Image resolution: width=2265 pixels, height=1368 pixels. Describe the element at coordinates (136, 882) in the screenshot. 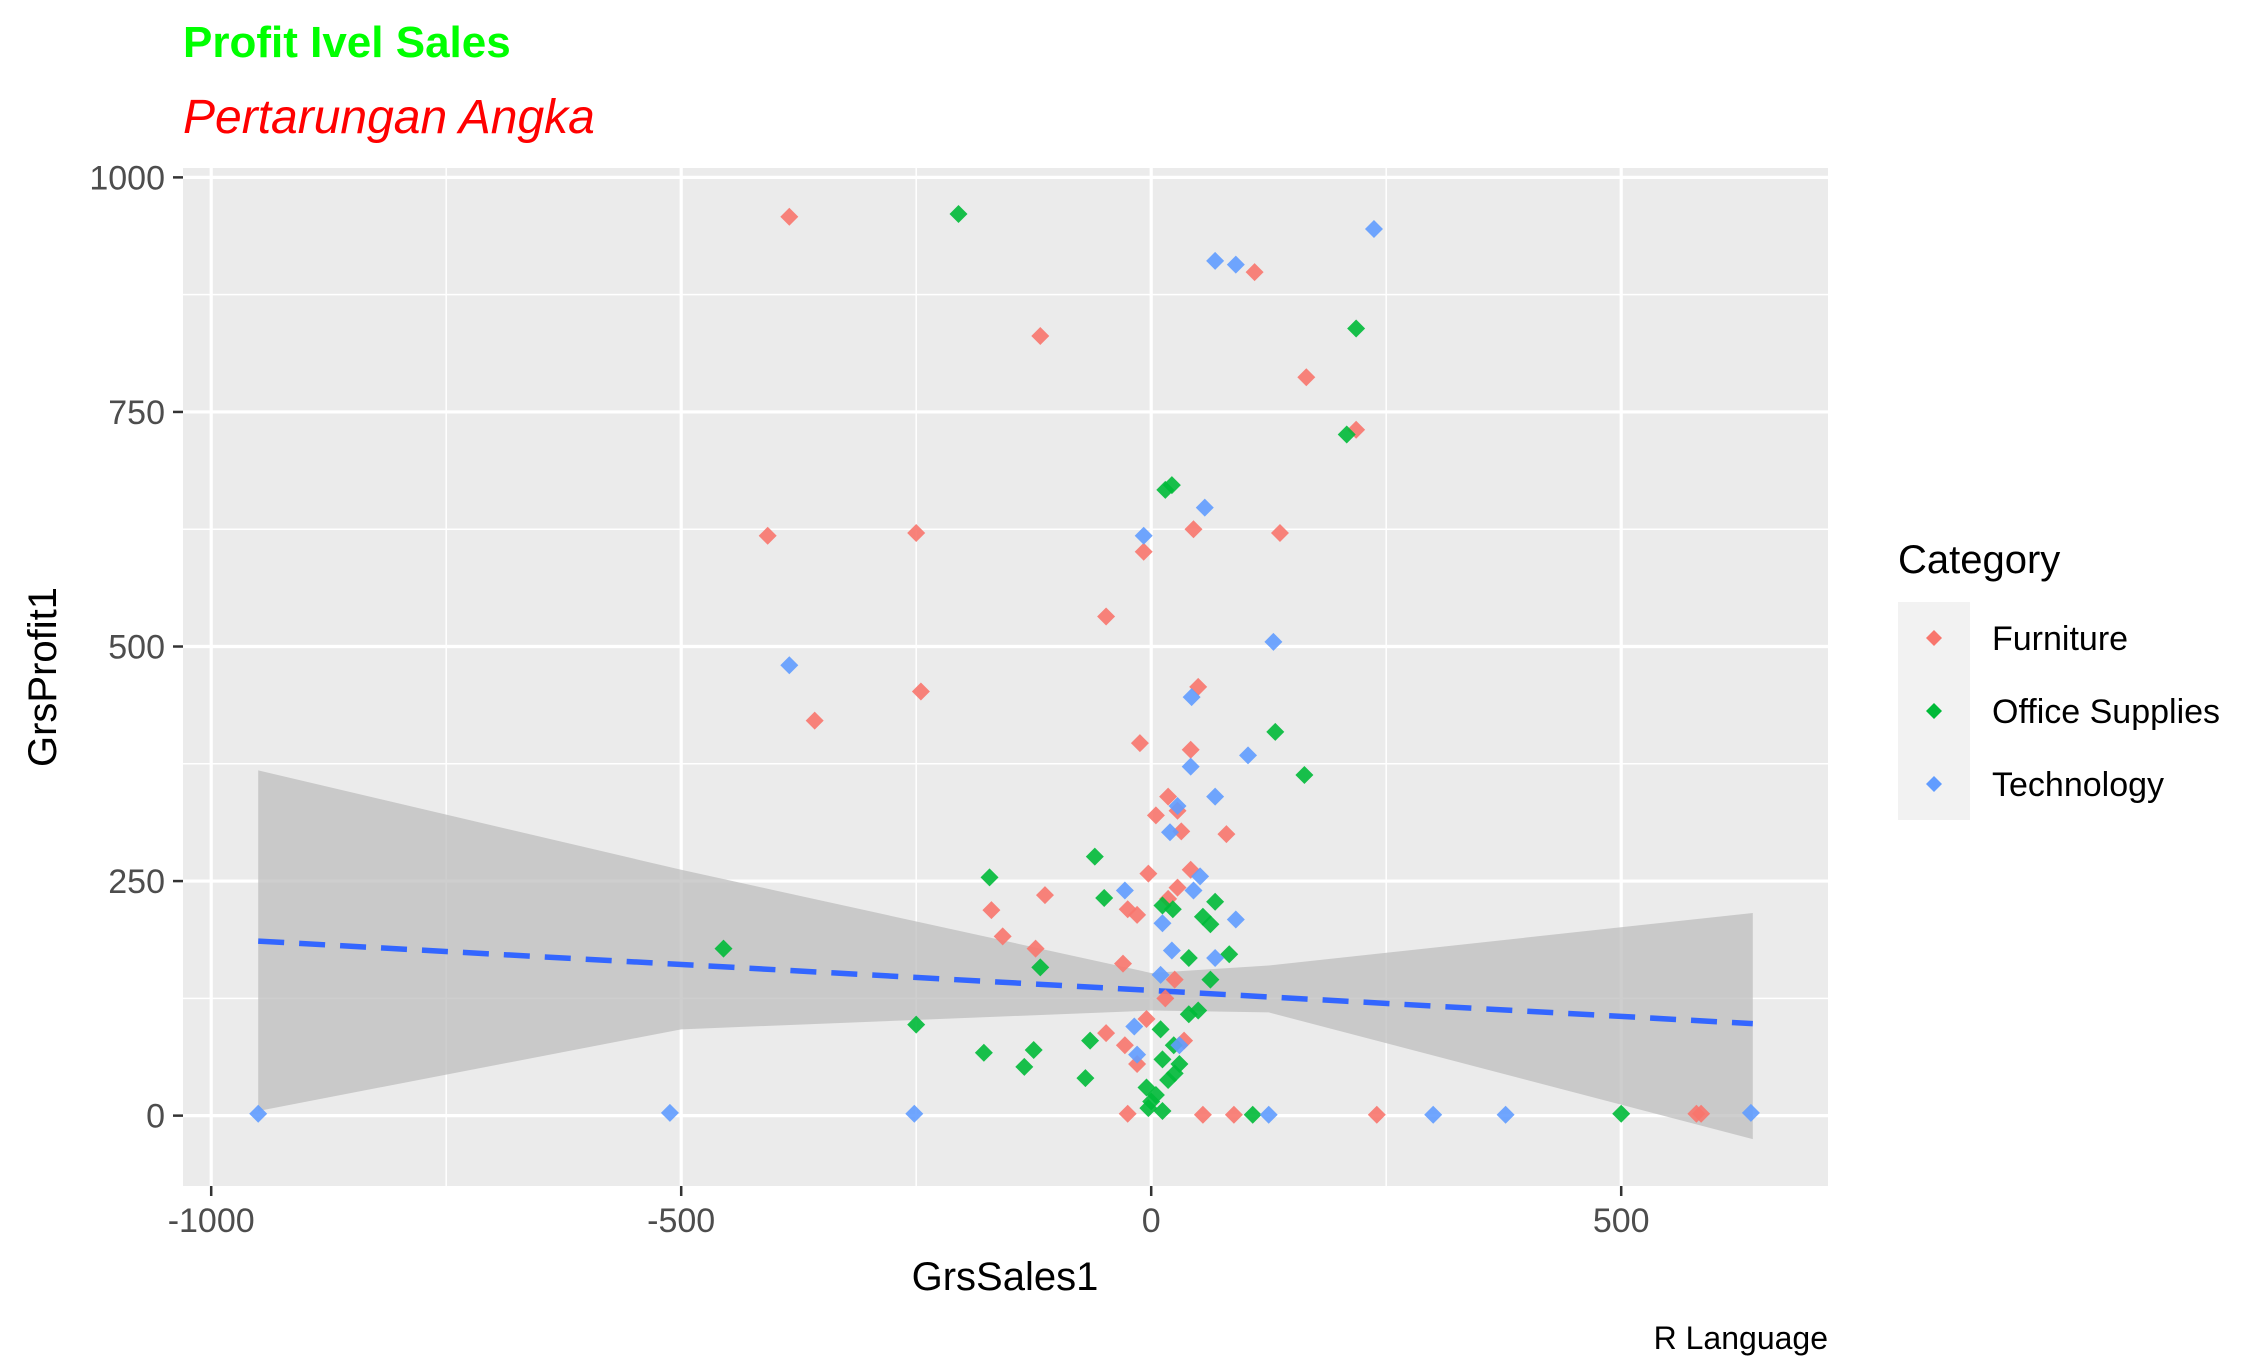

I see `y-tick-label: 250` at that location.